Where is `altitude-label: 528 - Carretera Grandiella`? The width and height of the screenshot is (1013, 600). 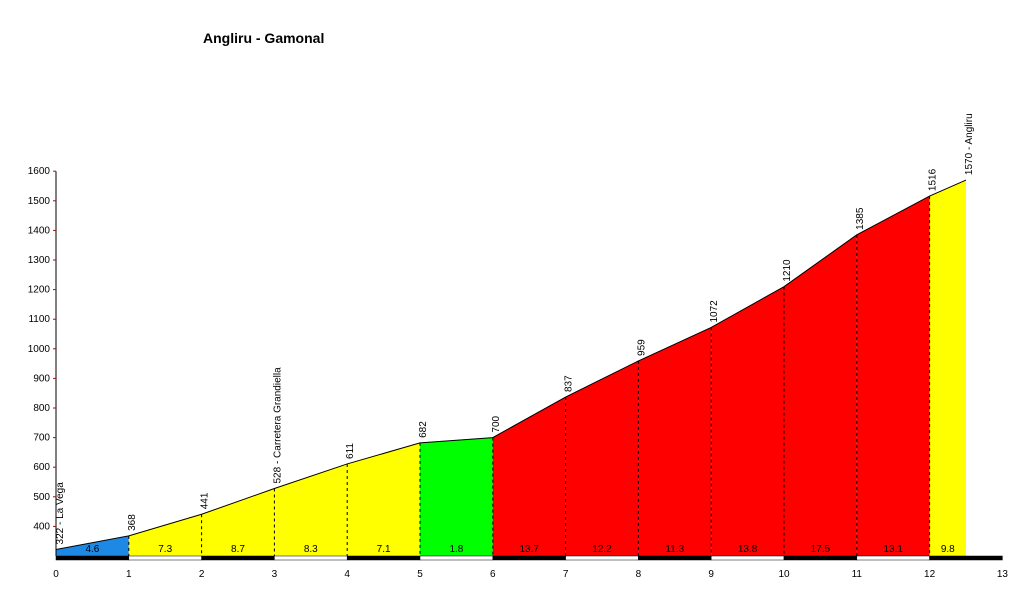
altitude-label: 528 - Carretera Grandiella is located at coordinates (277, 425).